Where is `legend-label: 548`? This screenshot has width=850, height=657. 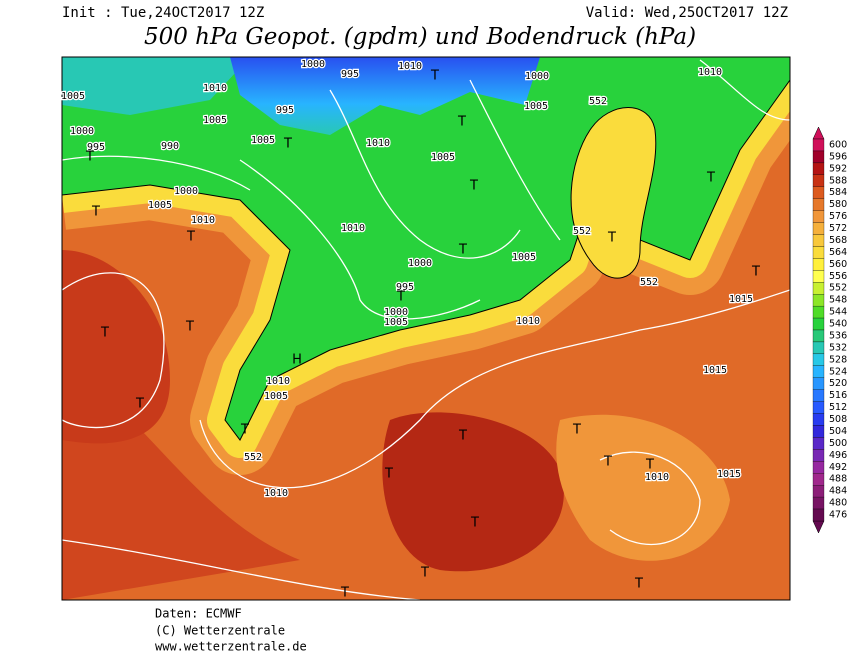
legend-label: 548 is located at coordinates (838, 300).